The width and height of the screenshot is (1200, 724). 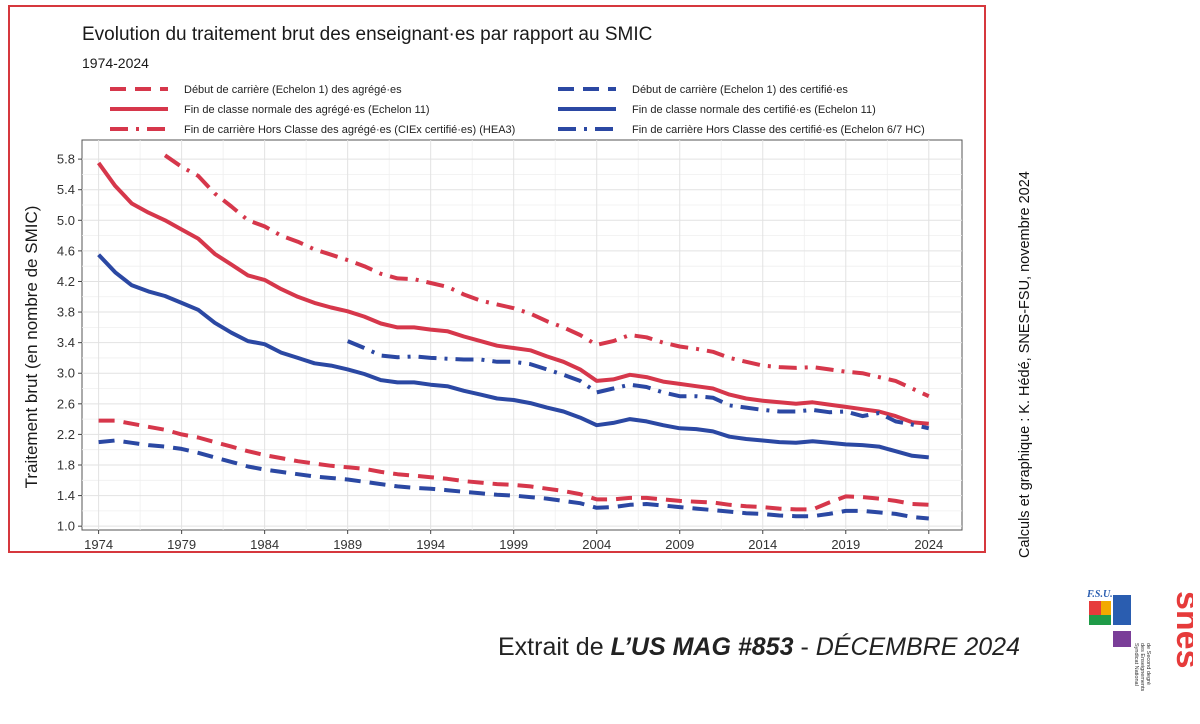 I want to click on y-tick-label: 2.2, so click(x=66, y=434).